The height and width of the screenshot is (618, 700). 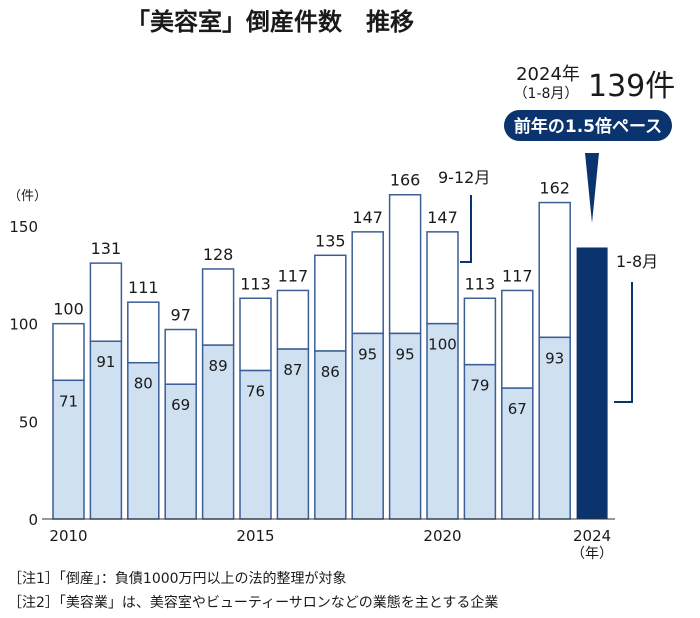 What do you see at coordinates (106, 430) in the screenshot?
I see `bar-2011-lower` at bounding box center [106, 430].